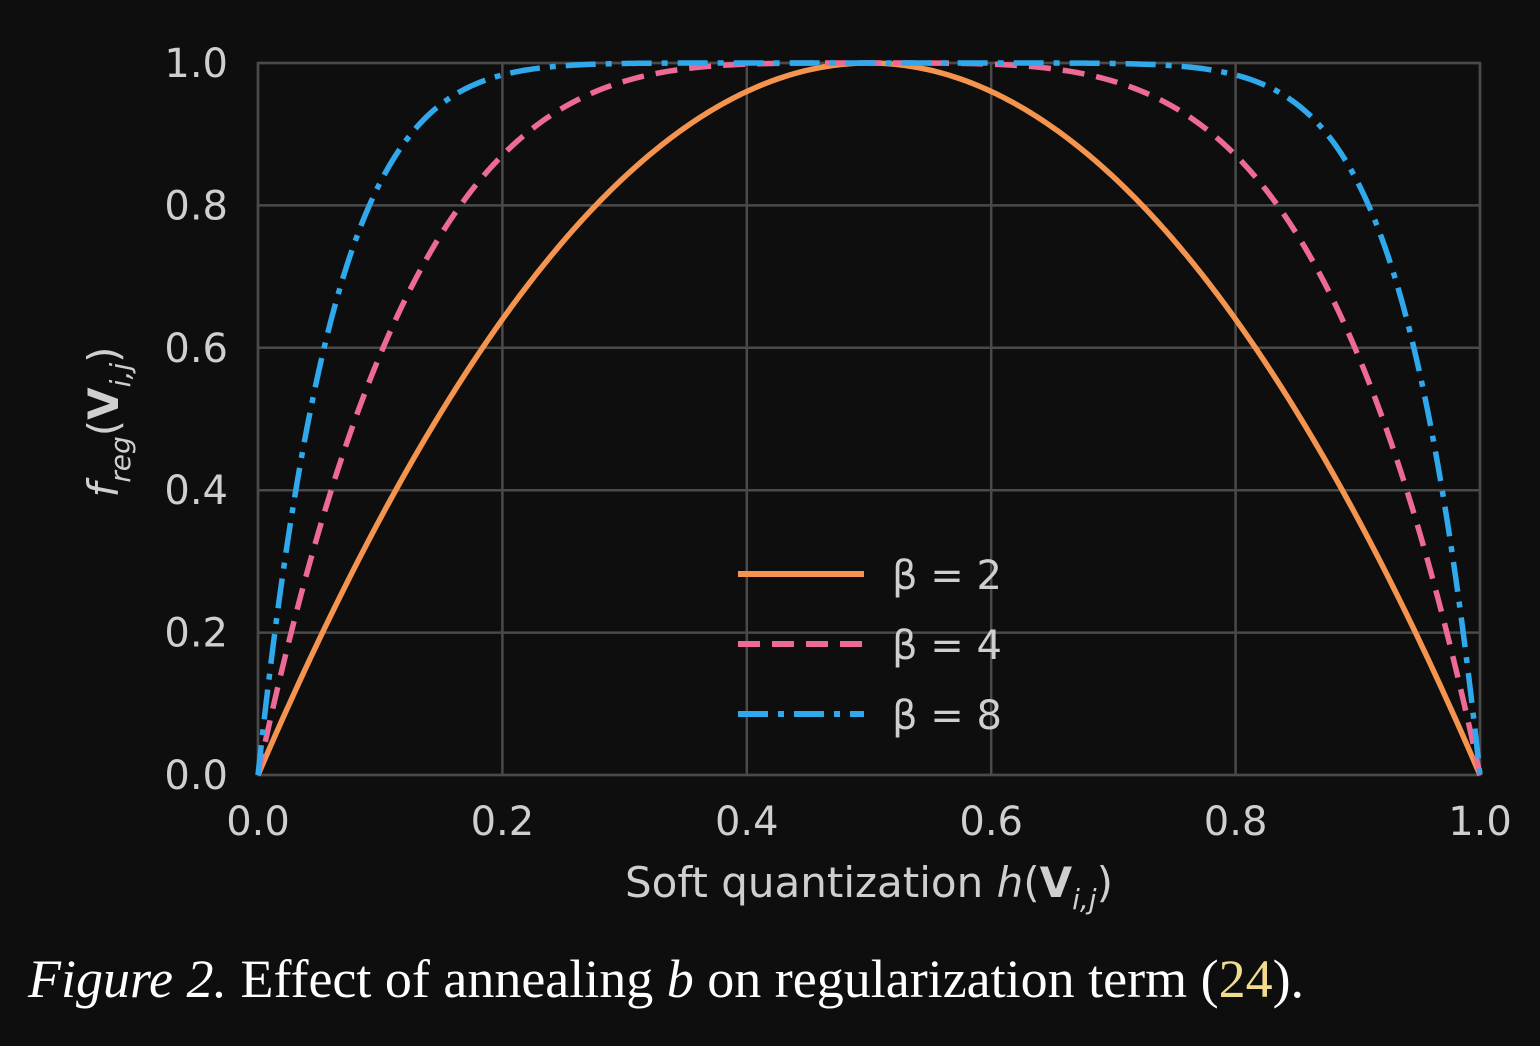 The image size is (1540, 1046). Describe the element at coordinates (869, 822) in the screenshot. I see `x-ticks: 0.0 0.2 0.4 0.6 0.8 1.0` at that location.